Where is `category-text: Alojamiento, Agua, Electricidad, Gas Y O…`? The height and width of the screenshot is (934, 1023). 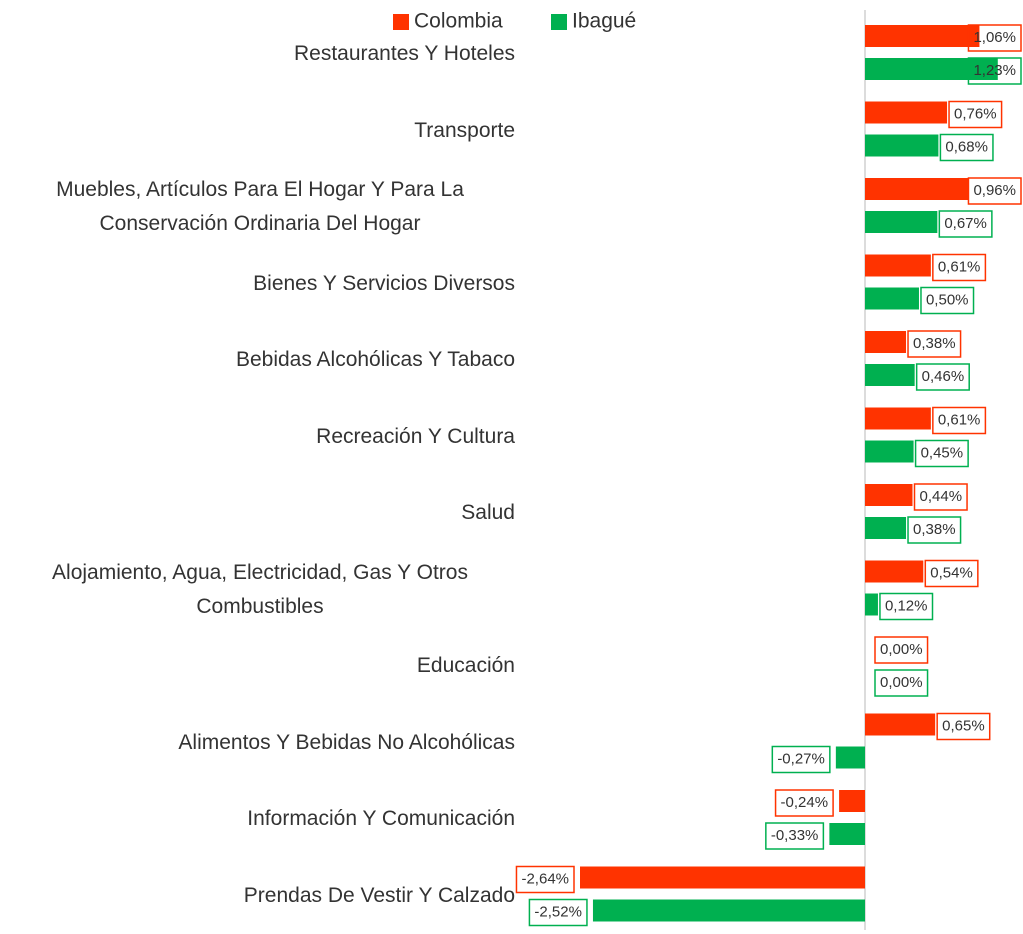 category-text: Alojamiento, Agua, Electricidad, Gas Y O… is located at coordinates (260, 589).